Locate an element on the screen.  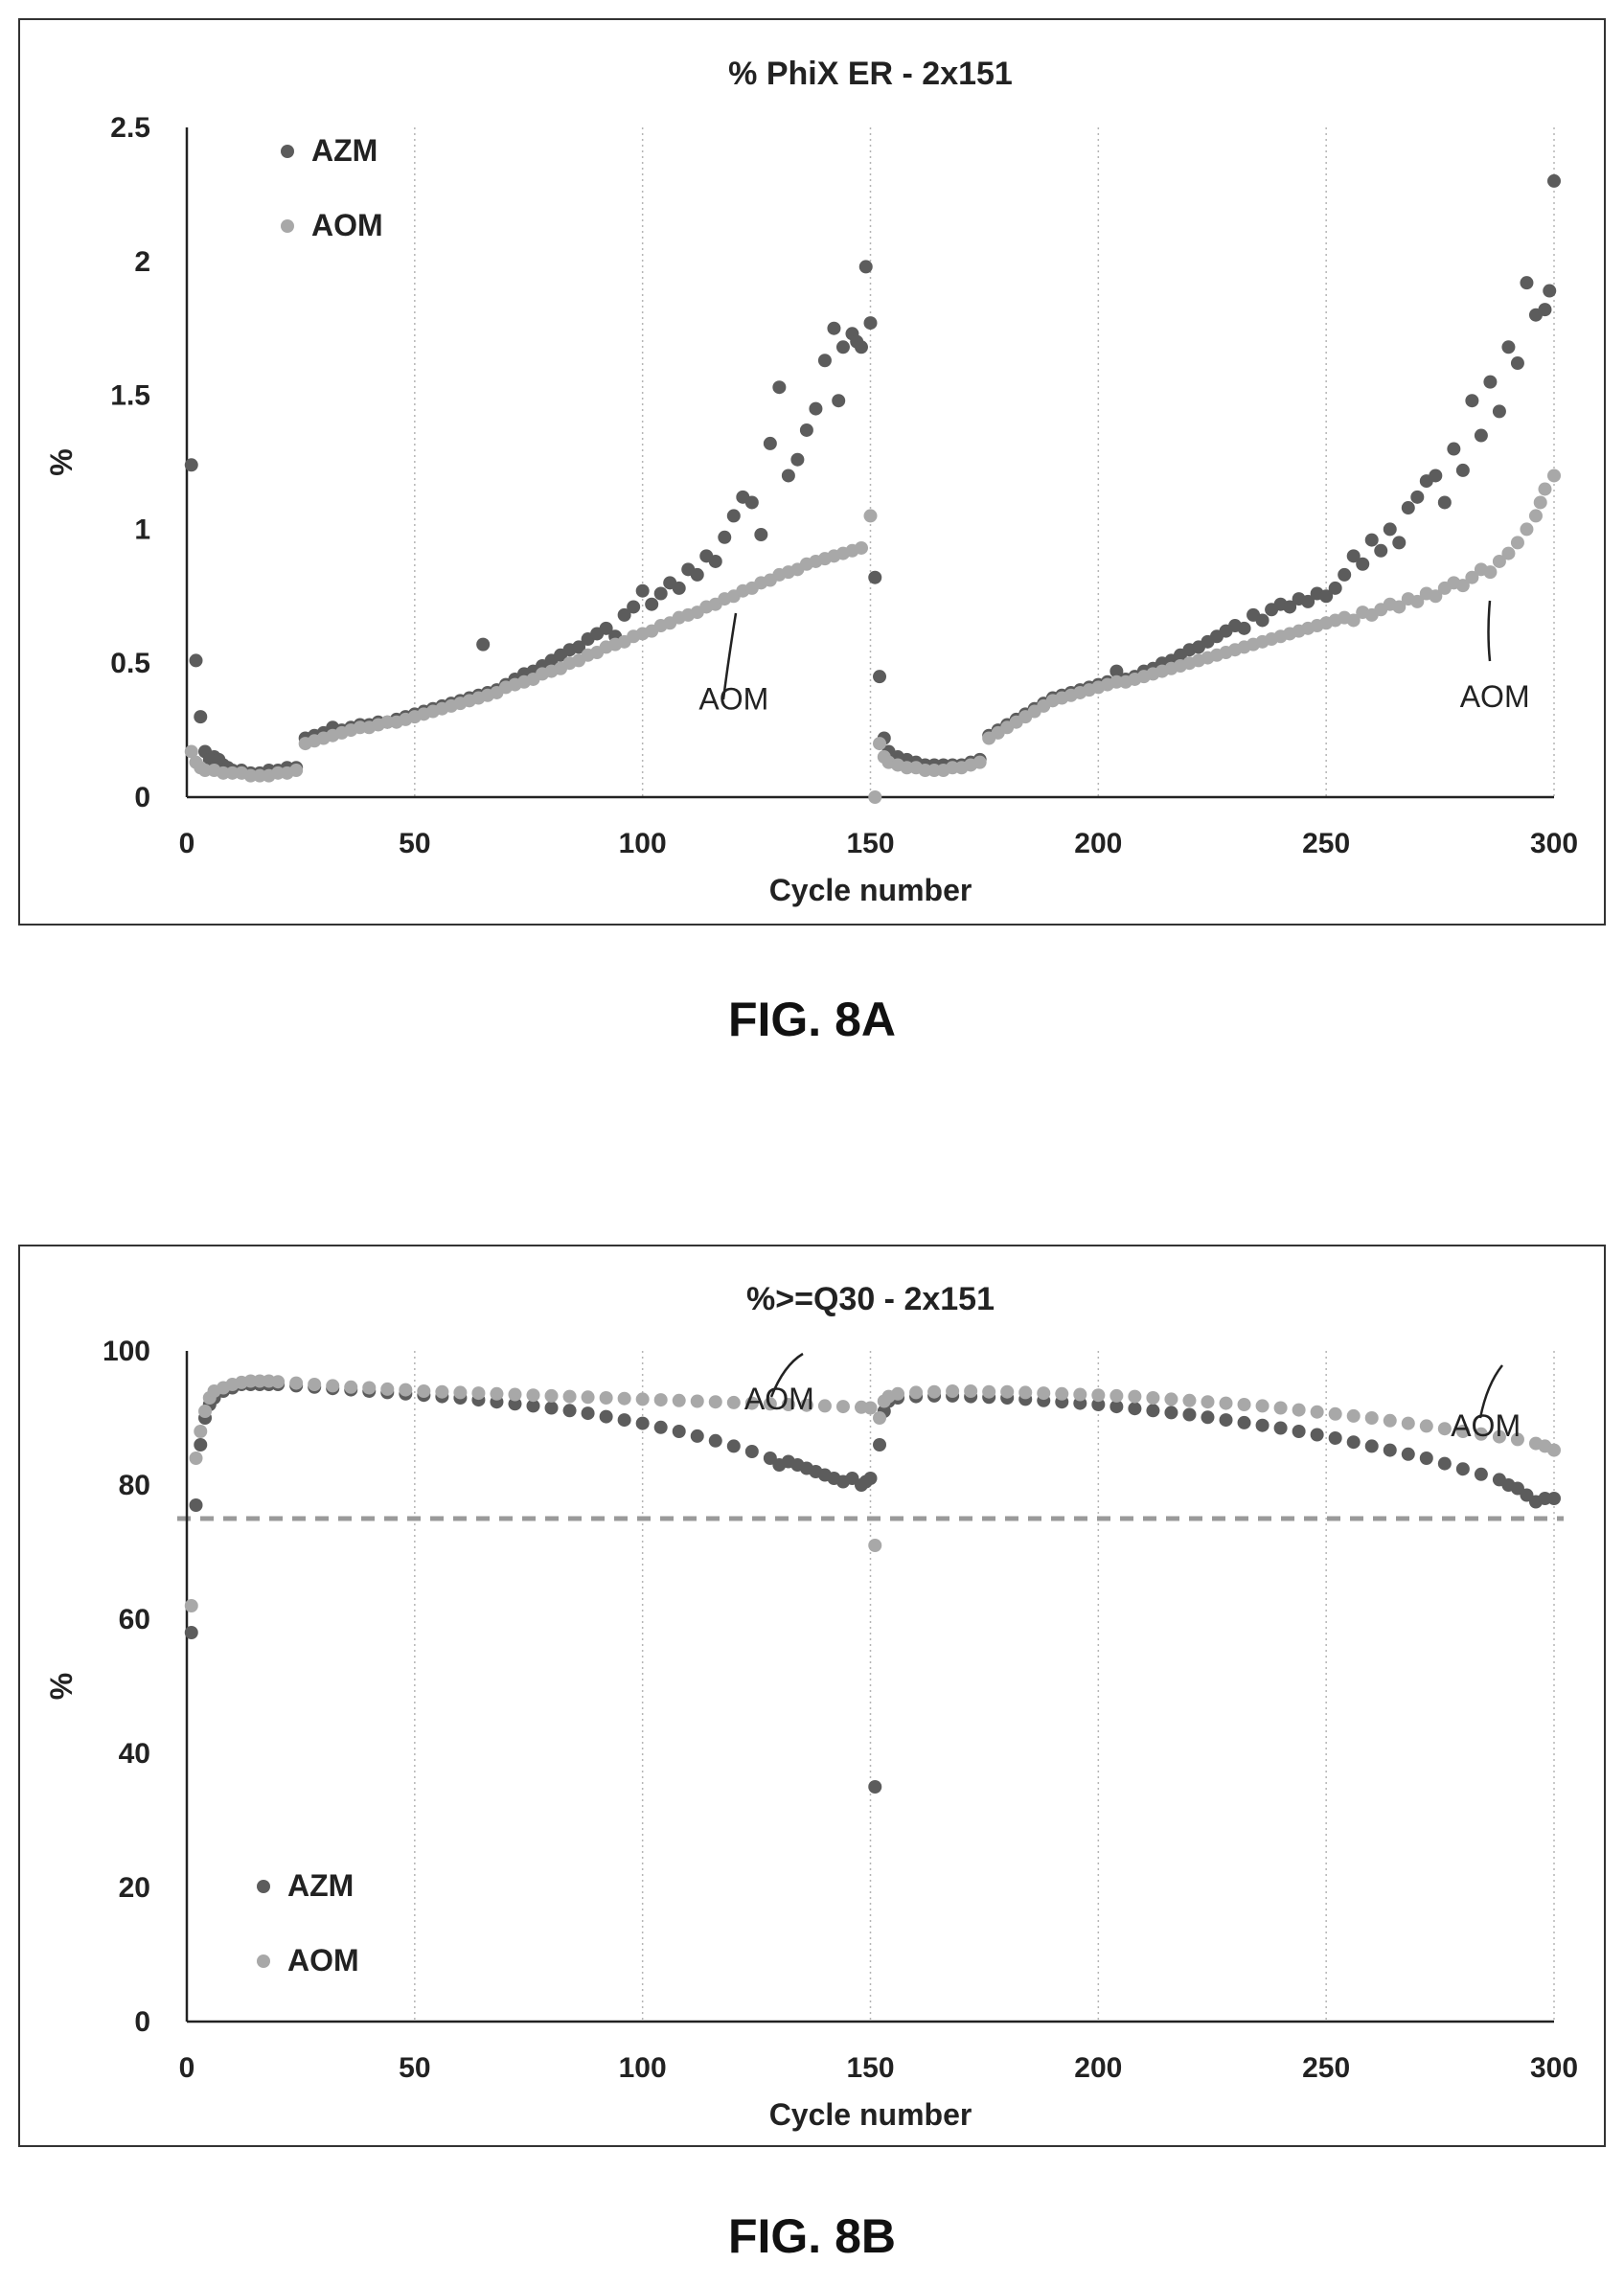
y-tick-label: 100 is located at coordinates (127, 1351).